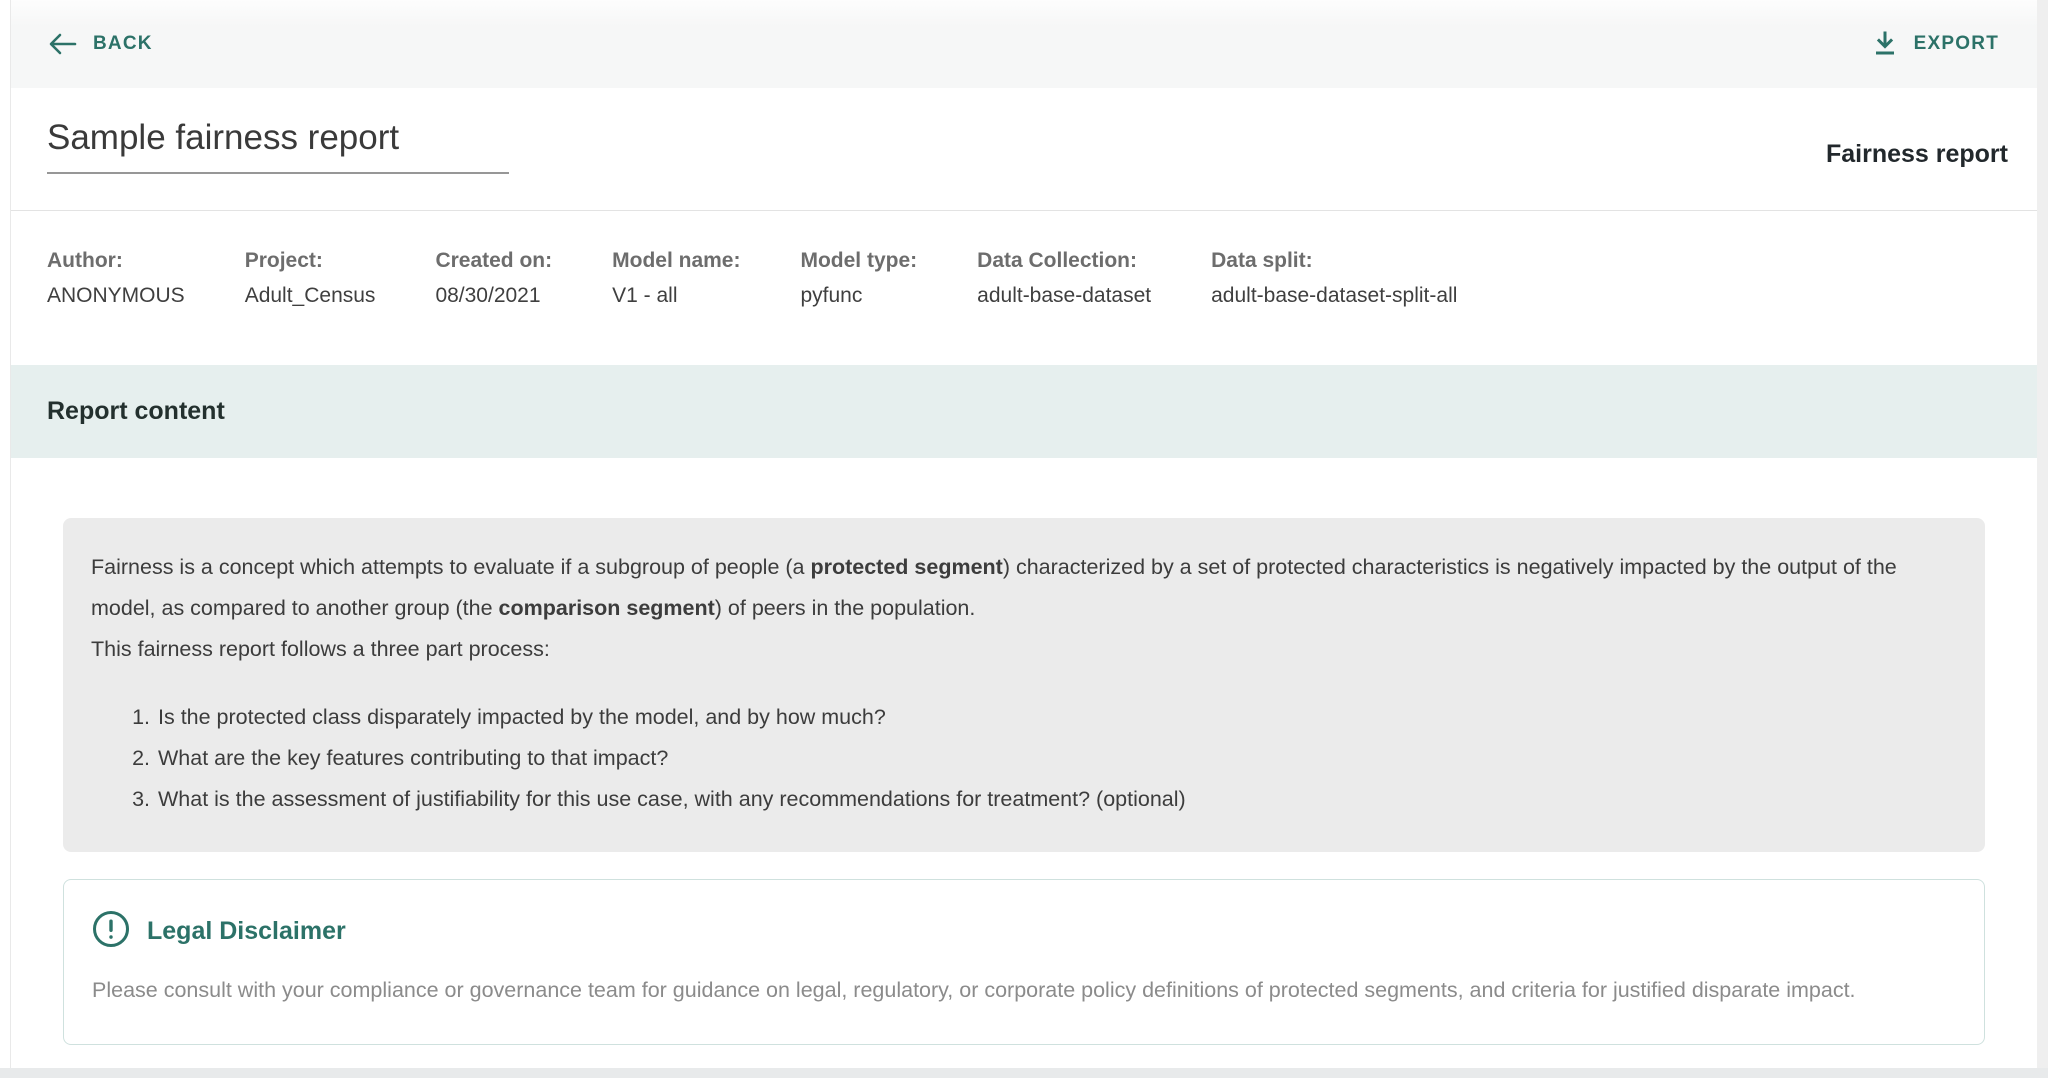 The height and width of the screenshot is (1078, 2048). Describe the element at coordinates (310, 278) in the screenshot. I see `meta-field-project: Project: Adult_Census` at that location.